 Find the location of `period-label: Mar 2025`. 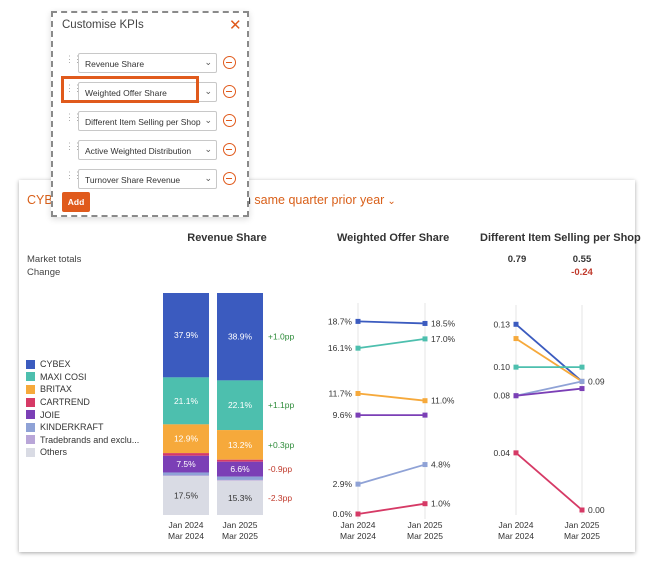

period-label: Mar 2025 is located at coordinates (582, 536).